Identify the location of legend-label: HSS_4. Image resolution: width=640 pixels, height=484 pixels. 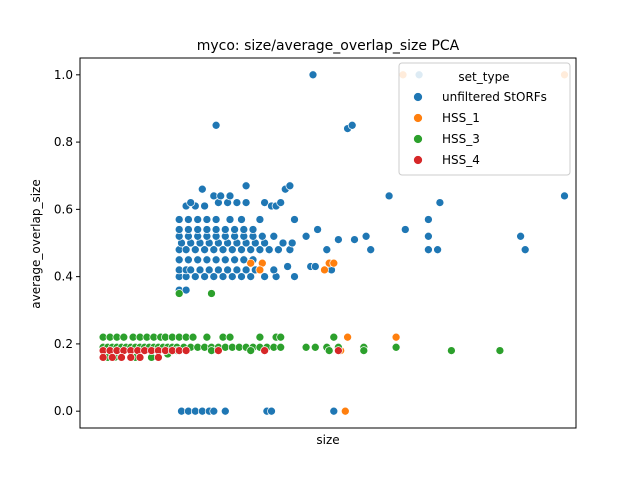
(461, 160).